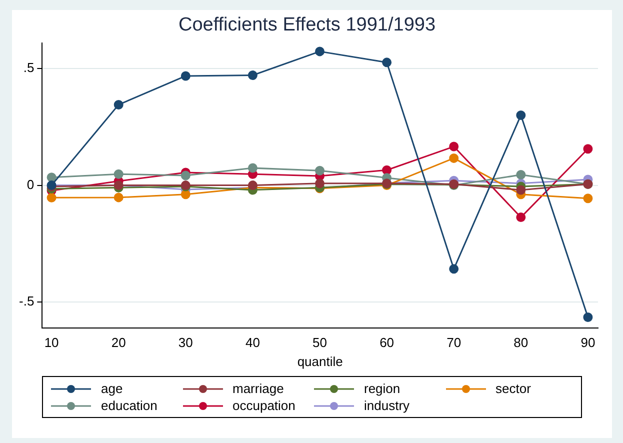 Image resolution: width=623 pixels, height=443 pixels. What do you see at coordinates (252, 342) in the screenshot?
I see `x-tick-label: 40` at bounding box center [252, 342].